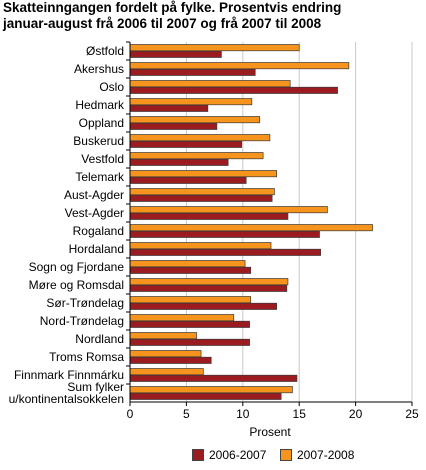 The width and height of the screenshot is (426, 470). What do you see at coordinates (111, 87) in the screenshot?
I see `category-label-2: Oslo` at bounding box center [111, 87].